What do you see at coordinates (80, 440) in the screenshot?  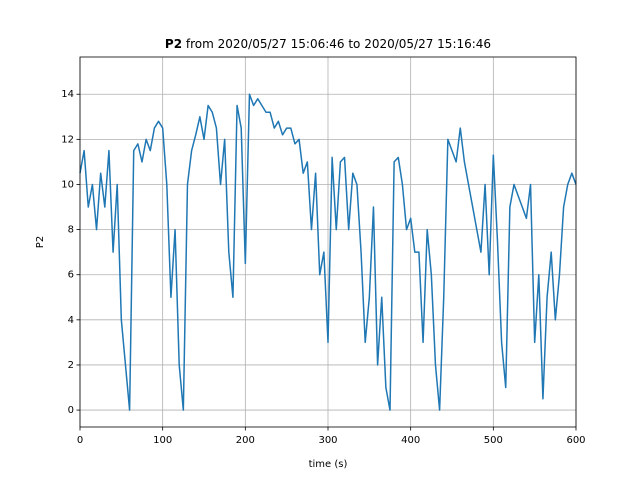 I see `x-tick-label: 0` at bounding box center [80, 440].